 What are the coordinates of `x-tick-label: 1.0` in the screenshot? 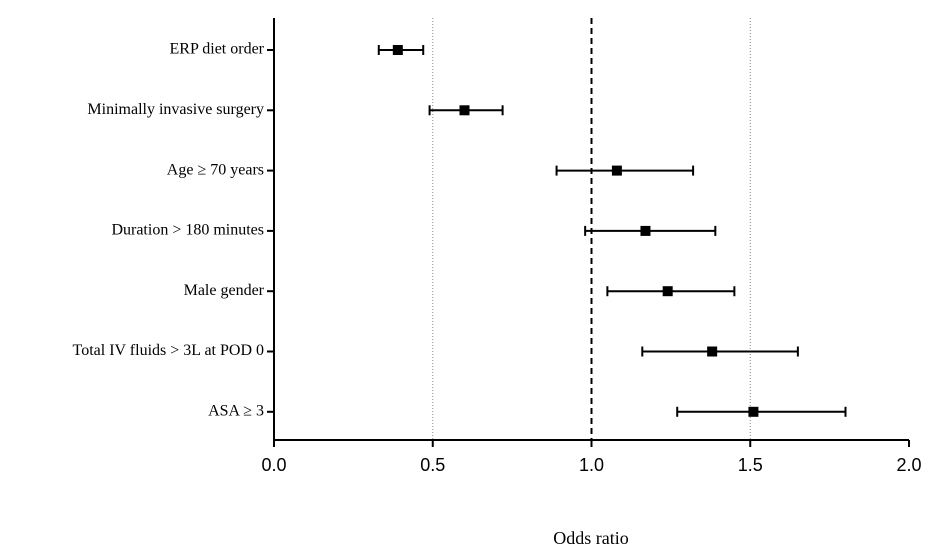 It's located at (591, 465).